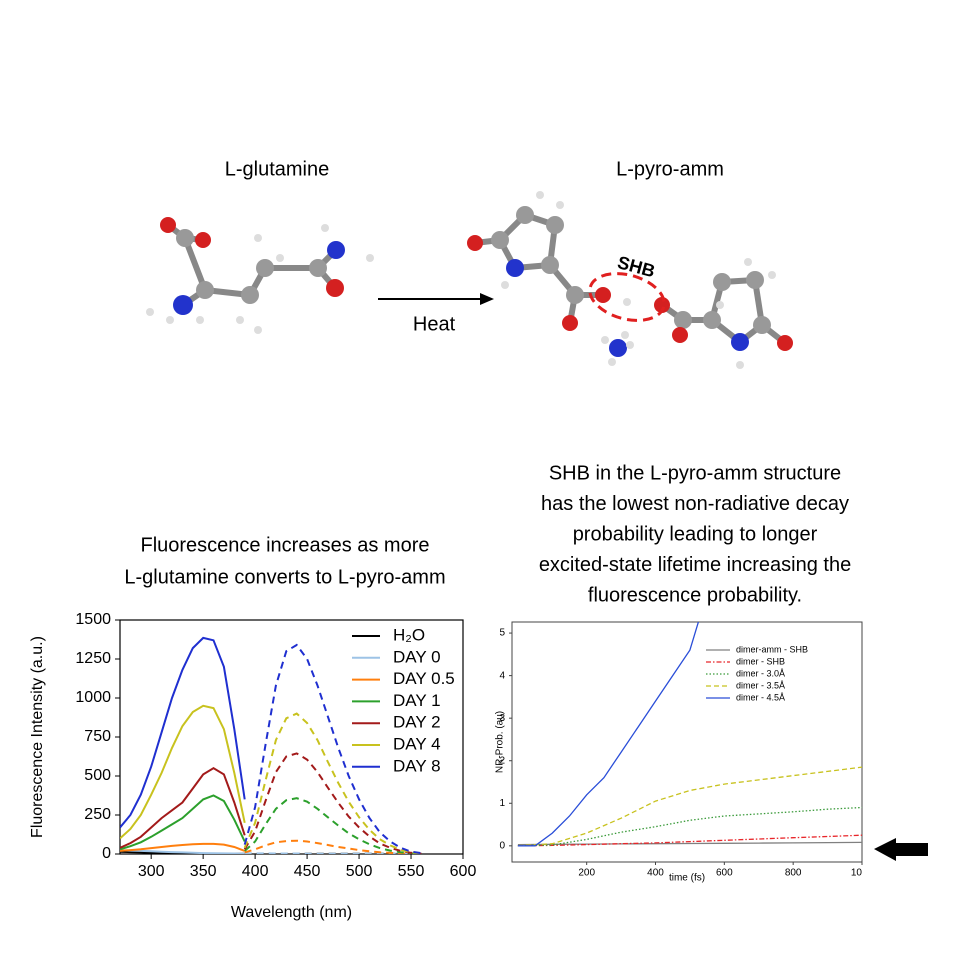 The image size is (966, 974). I want to click on axes: 200 400 600 800 1000, so click(726, 873).